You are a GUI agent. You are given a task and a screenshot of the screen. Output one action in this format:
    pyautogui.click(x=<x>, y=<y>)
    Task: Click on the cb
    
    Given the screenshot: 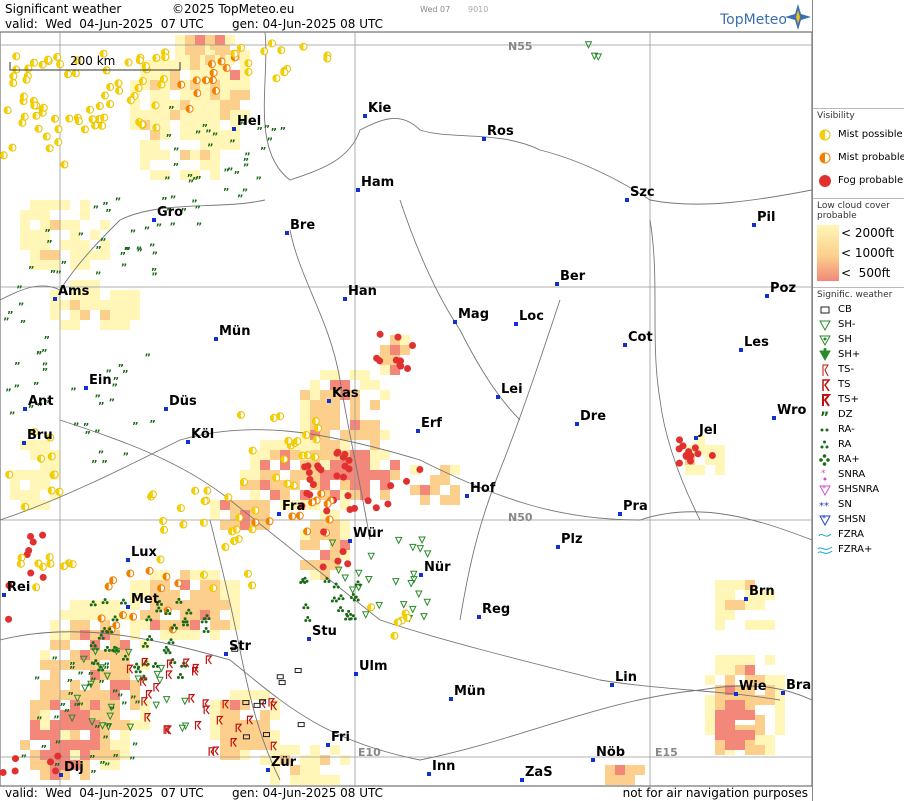 What is the action you would take?
    pyautogui.click(x=235, y=649)
    